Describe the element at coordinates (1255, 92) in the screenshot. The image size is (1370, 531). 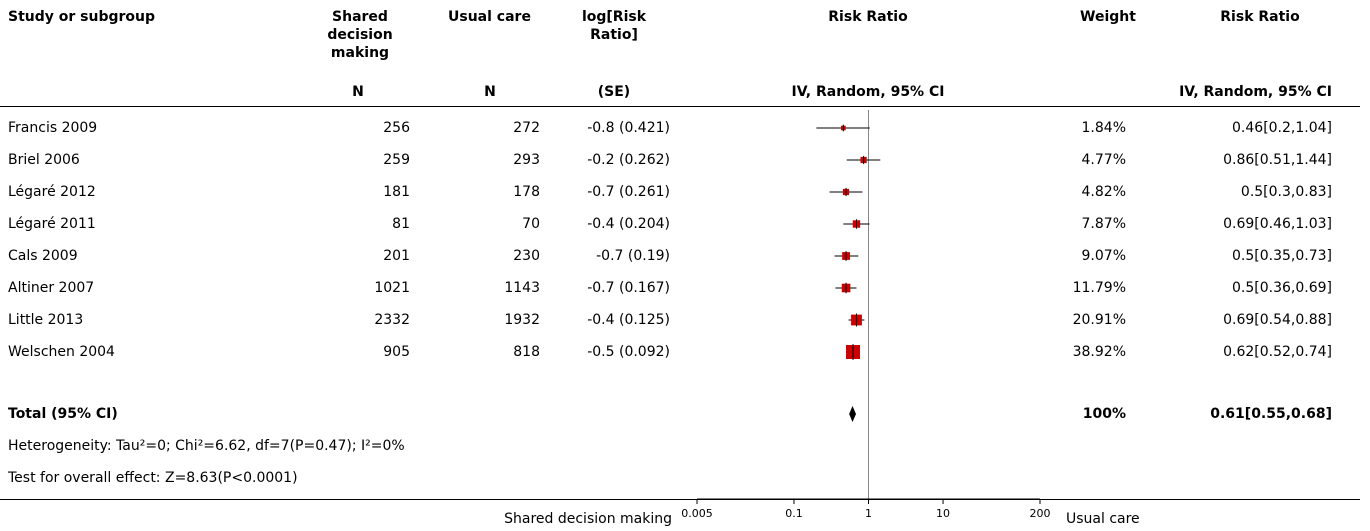
I see `subheader-rr-method: IV, Random, 95% CI` at that location.